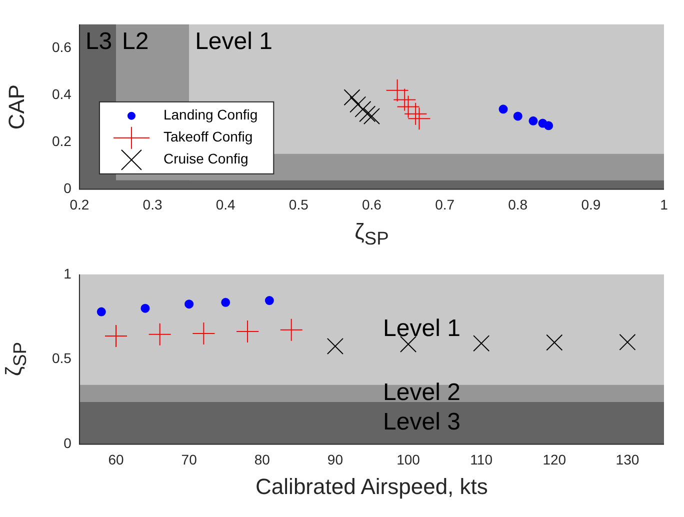 The image size is (684, 517). Describe the element at coordinates (481, 459) in the screenshot. I see `x-tick-label: 110` at that location.